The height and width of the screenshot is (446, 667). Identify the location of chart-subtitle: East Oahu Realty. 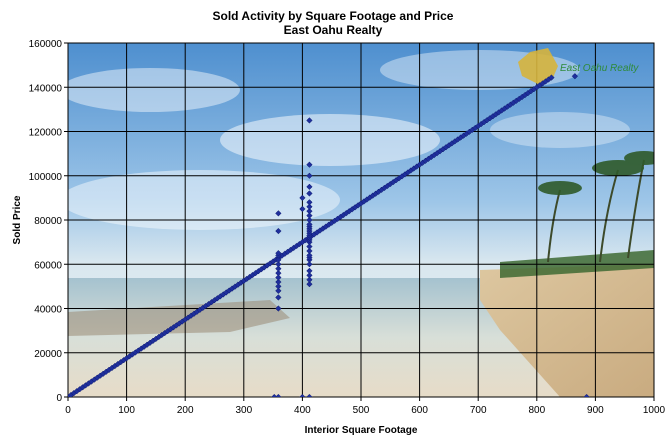
(333, 30).